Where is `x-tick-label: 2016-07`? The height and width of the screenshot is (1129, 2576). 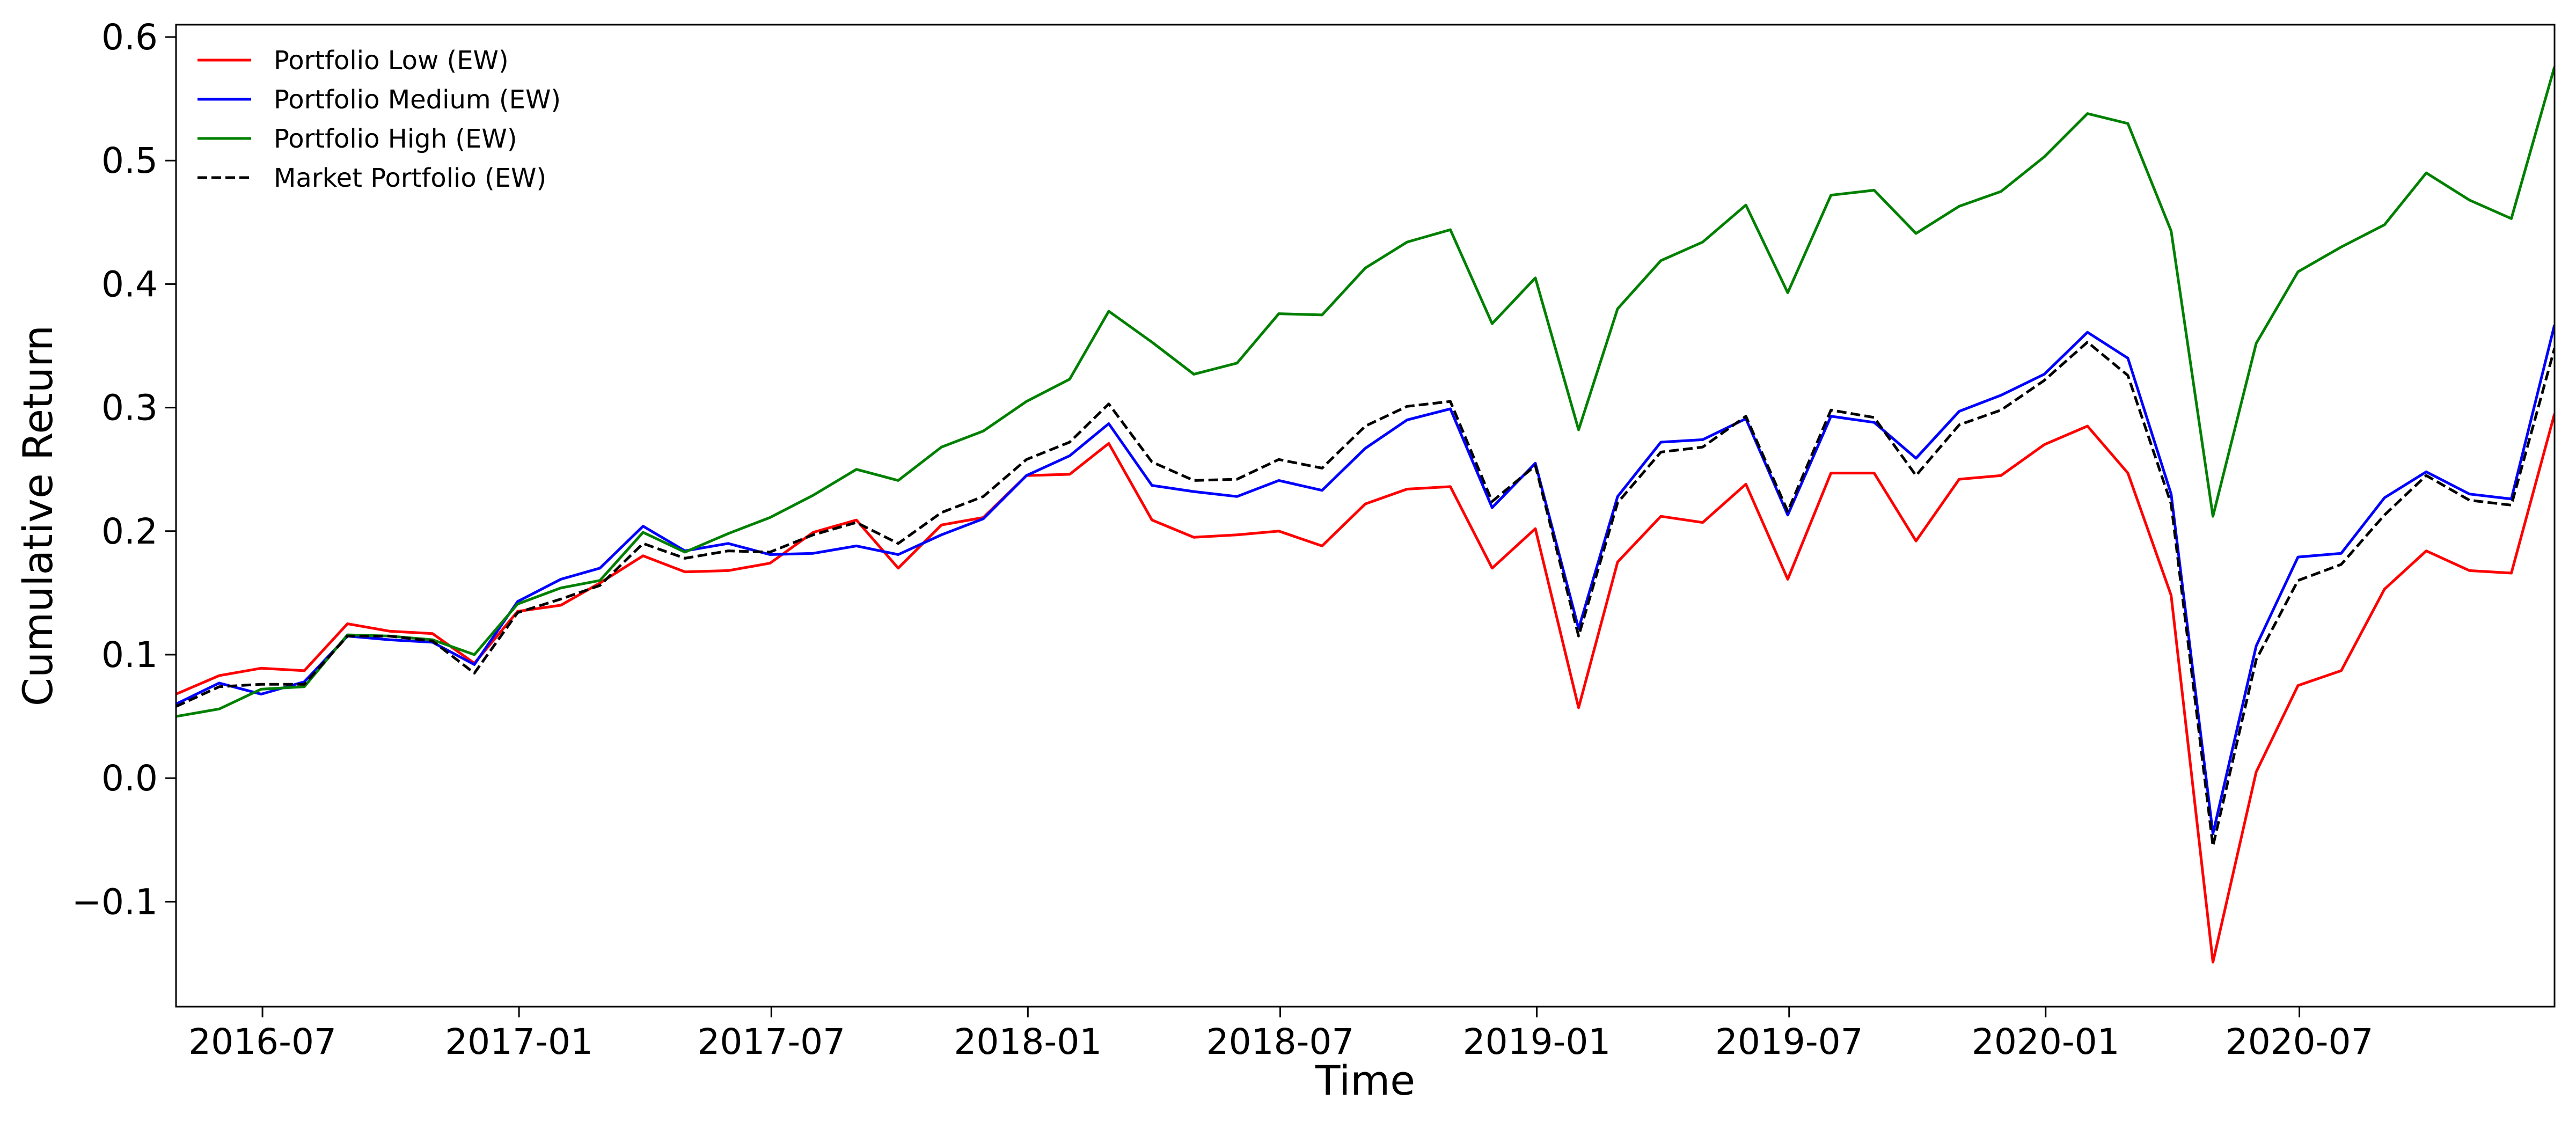
x-tick-label: 2016-07 is located at coordinates (262, 1041).